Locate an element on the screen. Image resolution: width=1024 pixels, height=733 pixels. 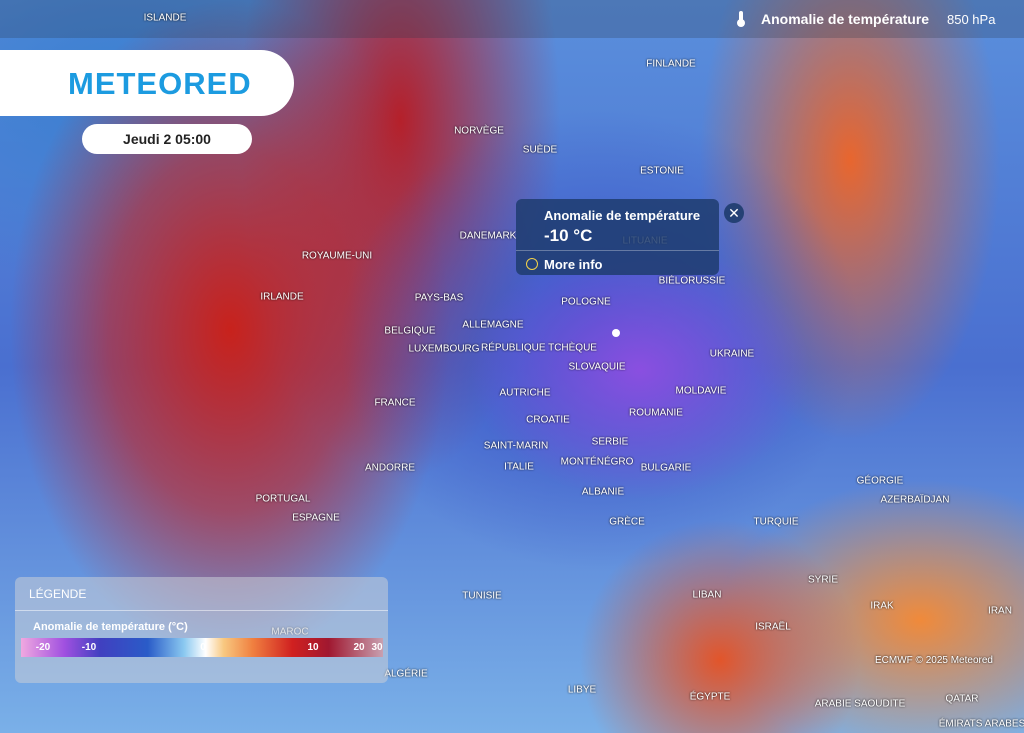
country-label: ARABIE SAOUDITE is located at coordinates (860, 704).